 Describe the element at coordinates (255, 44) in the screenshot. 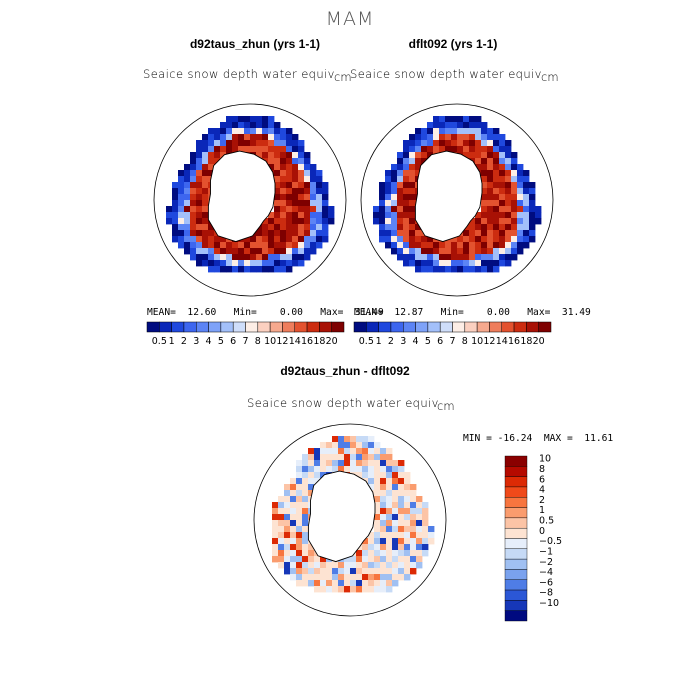

I see `panel1-title: d92taus_zhun (yrs 1-1)` at that location.